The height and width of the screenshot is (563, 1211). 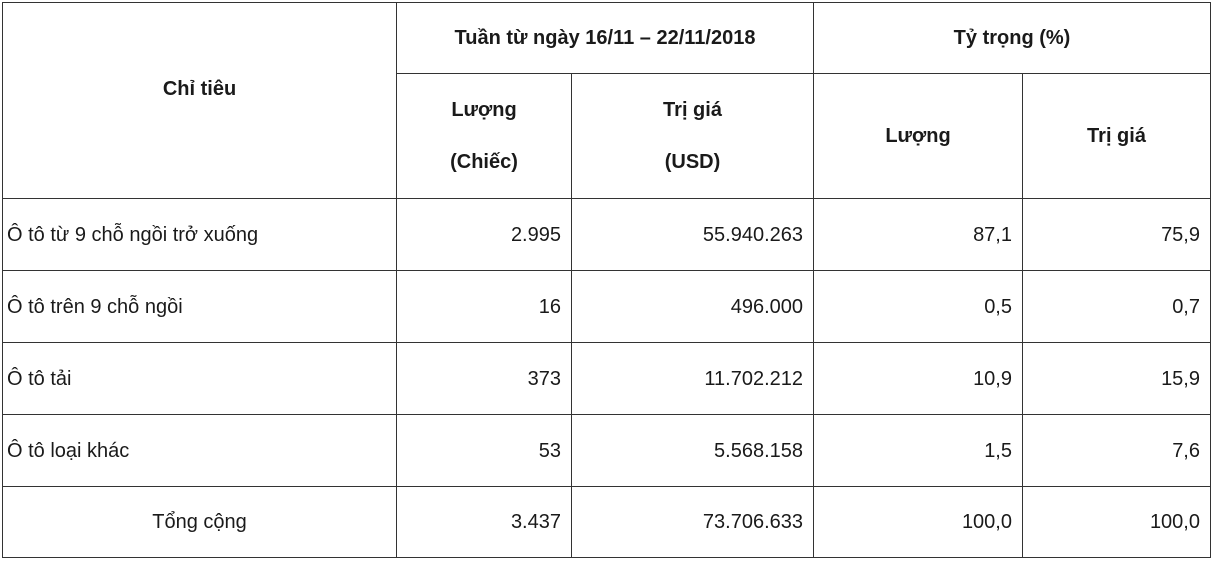 I want to click on row-qty: 2.995, so click(x=484, y=234).